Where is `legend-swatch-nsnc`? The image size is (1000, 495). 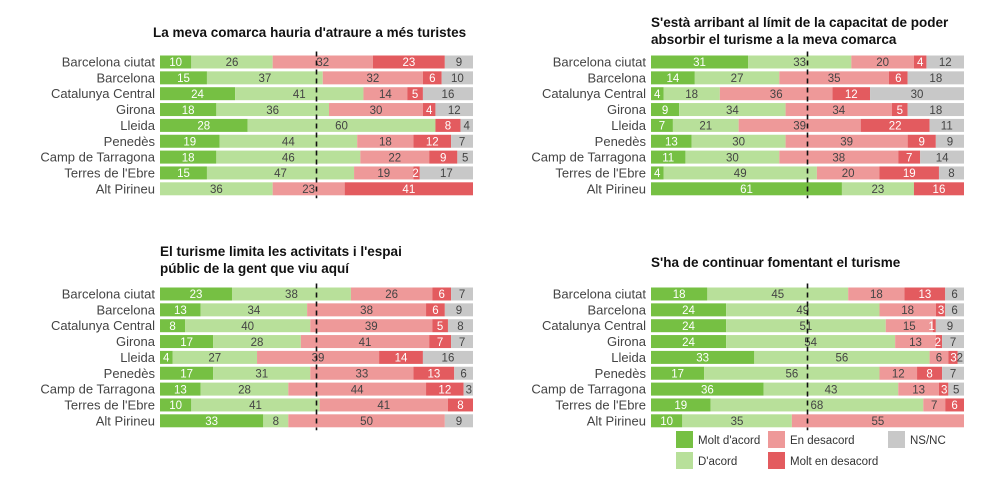
legend-swatch-nsnc is located at coordinates (896, 439).